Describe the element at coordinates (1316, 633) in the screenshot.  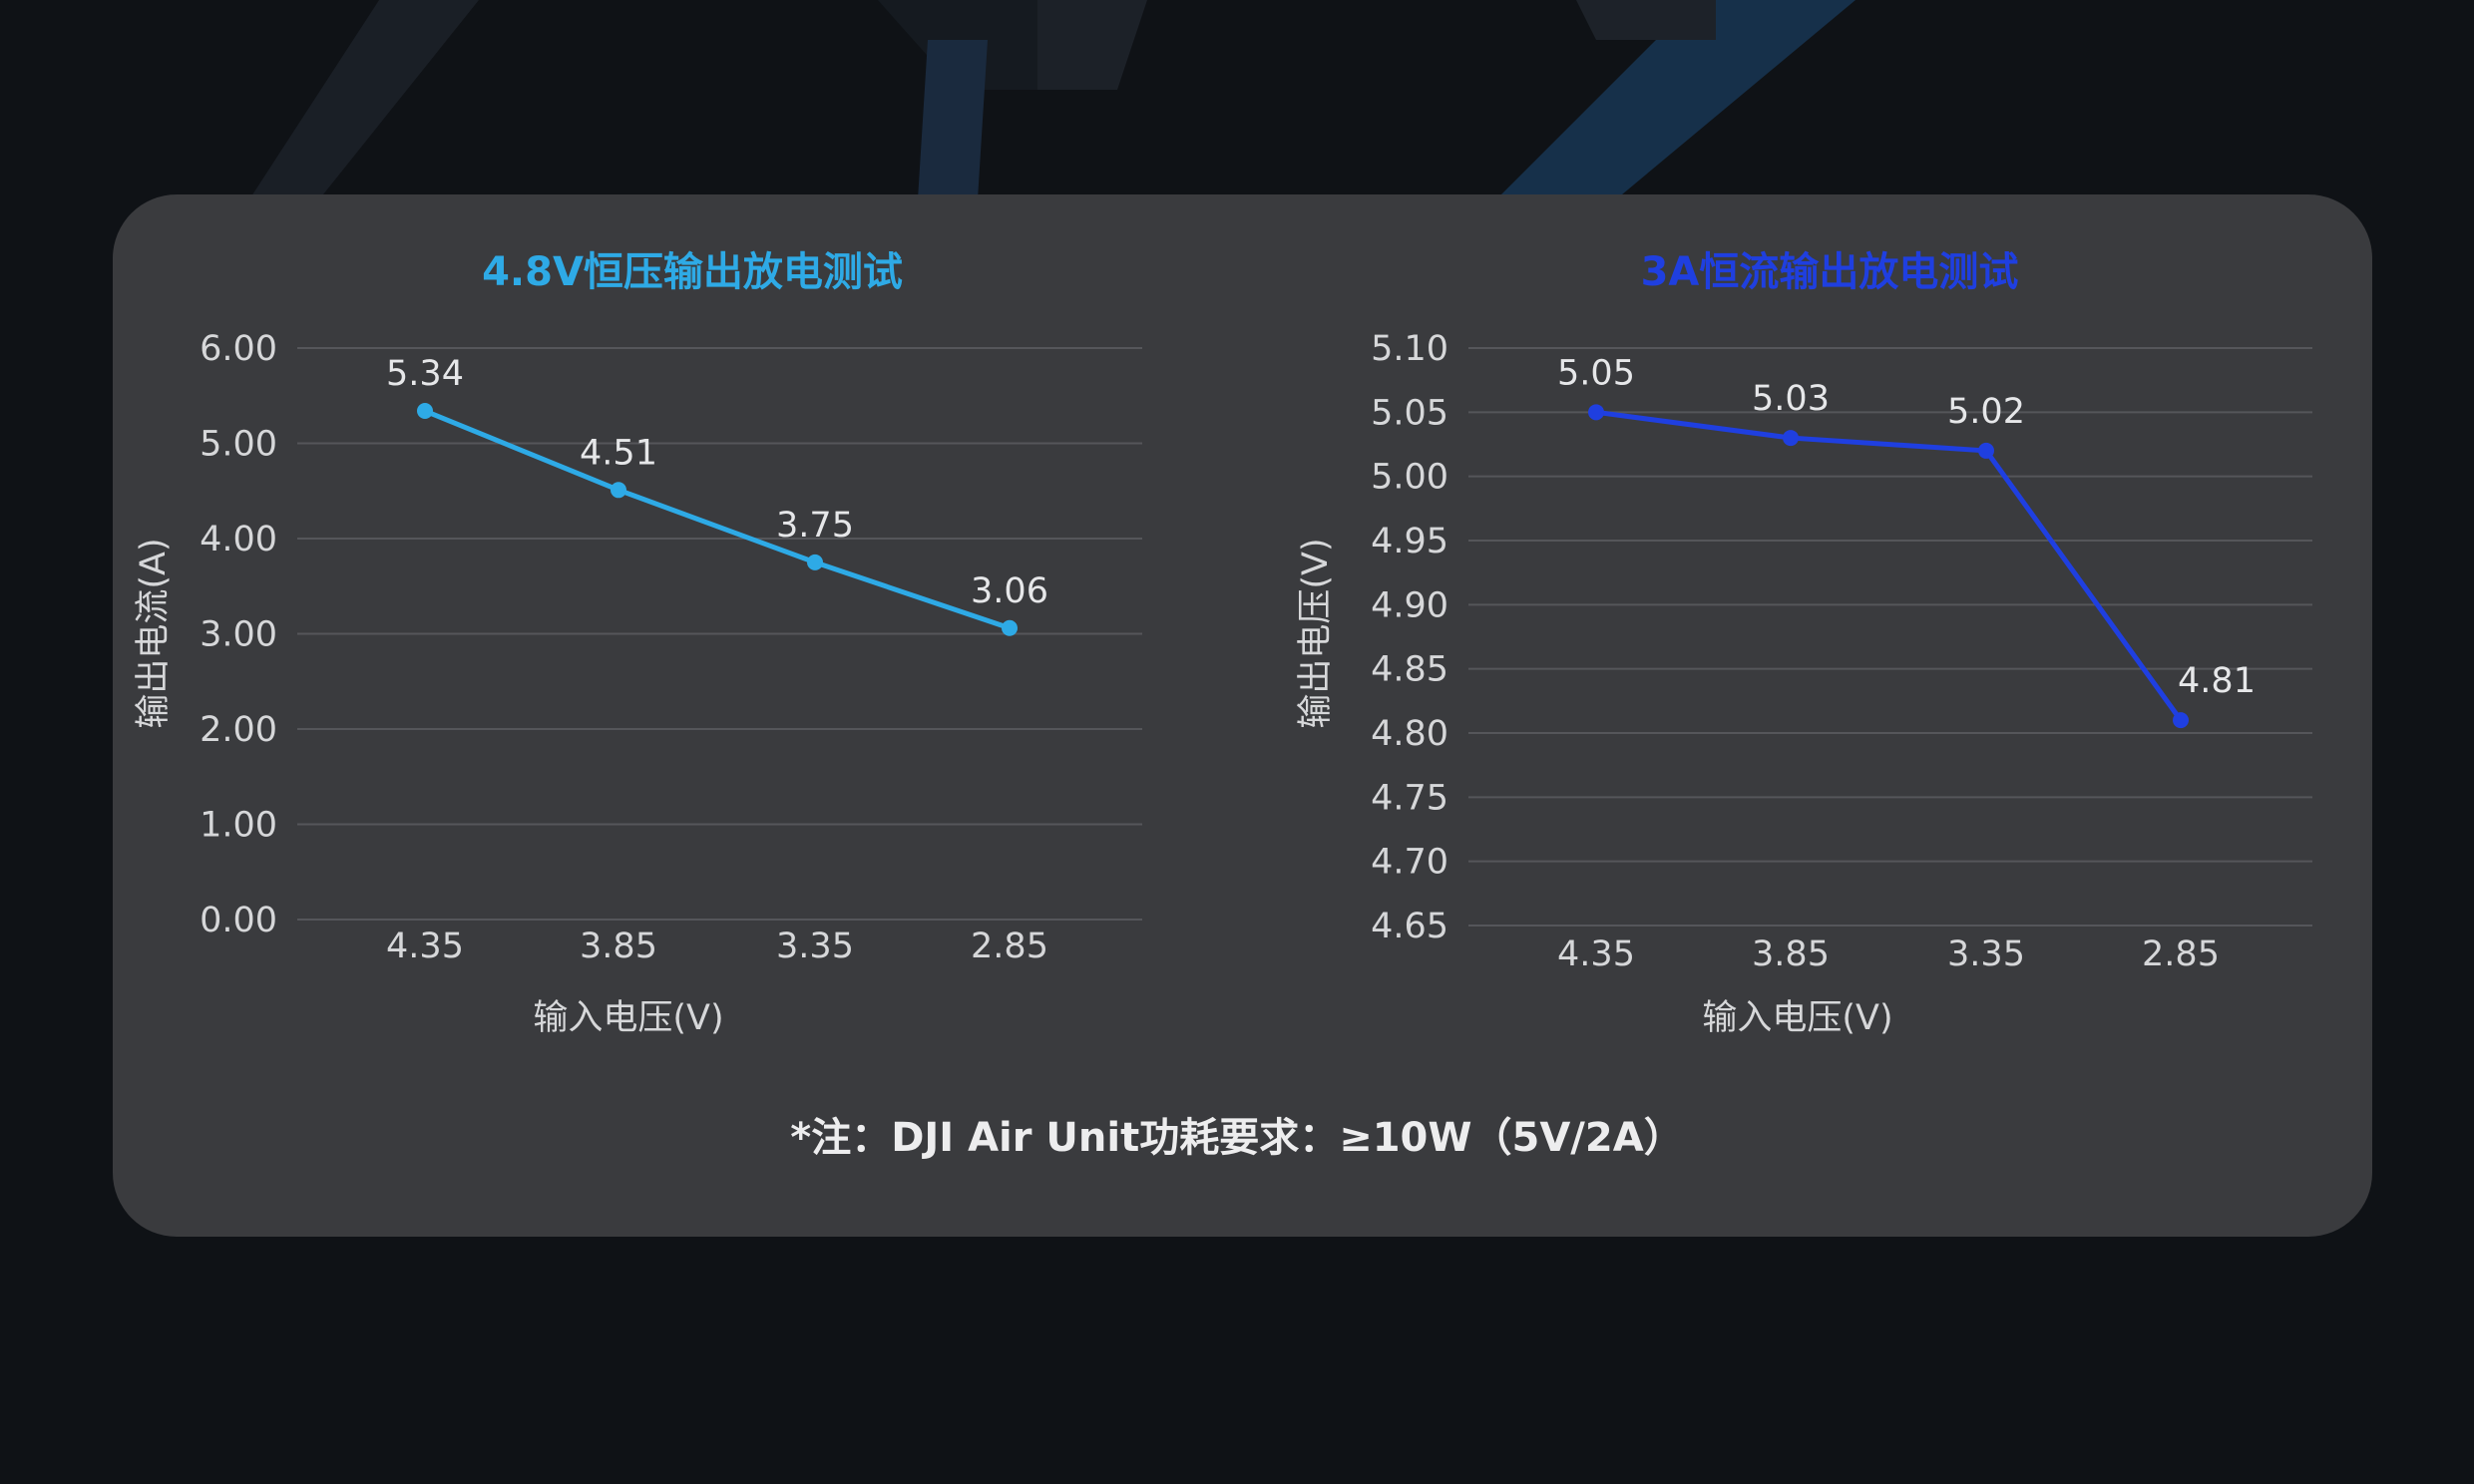
I see `y-axis-label: 输出电压(V)` at that location.